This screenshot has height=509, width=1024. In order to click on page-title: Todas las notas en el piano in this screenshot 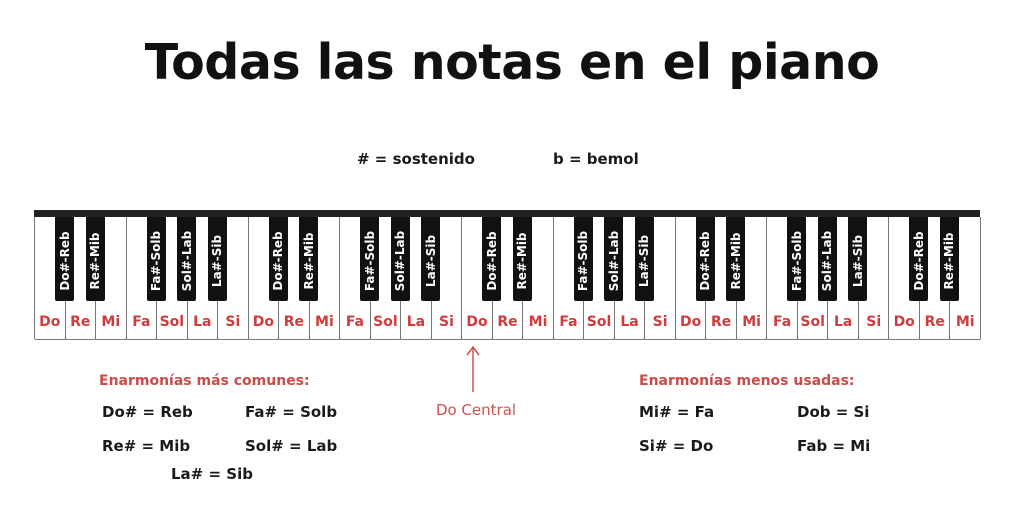, I will do `click(512, 62)`.